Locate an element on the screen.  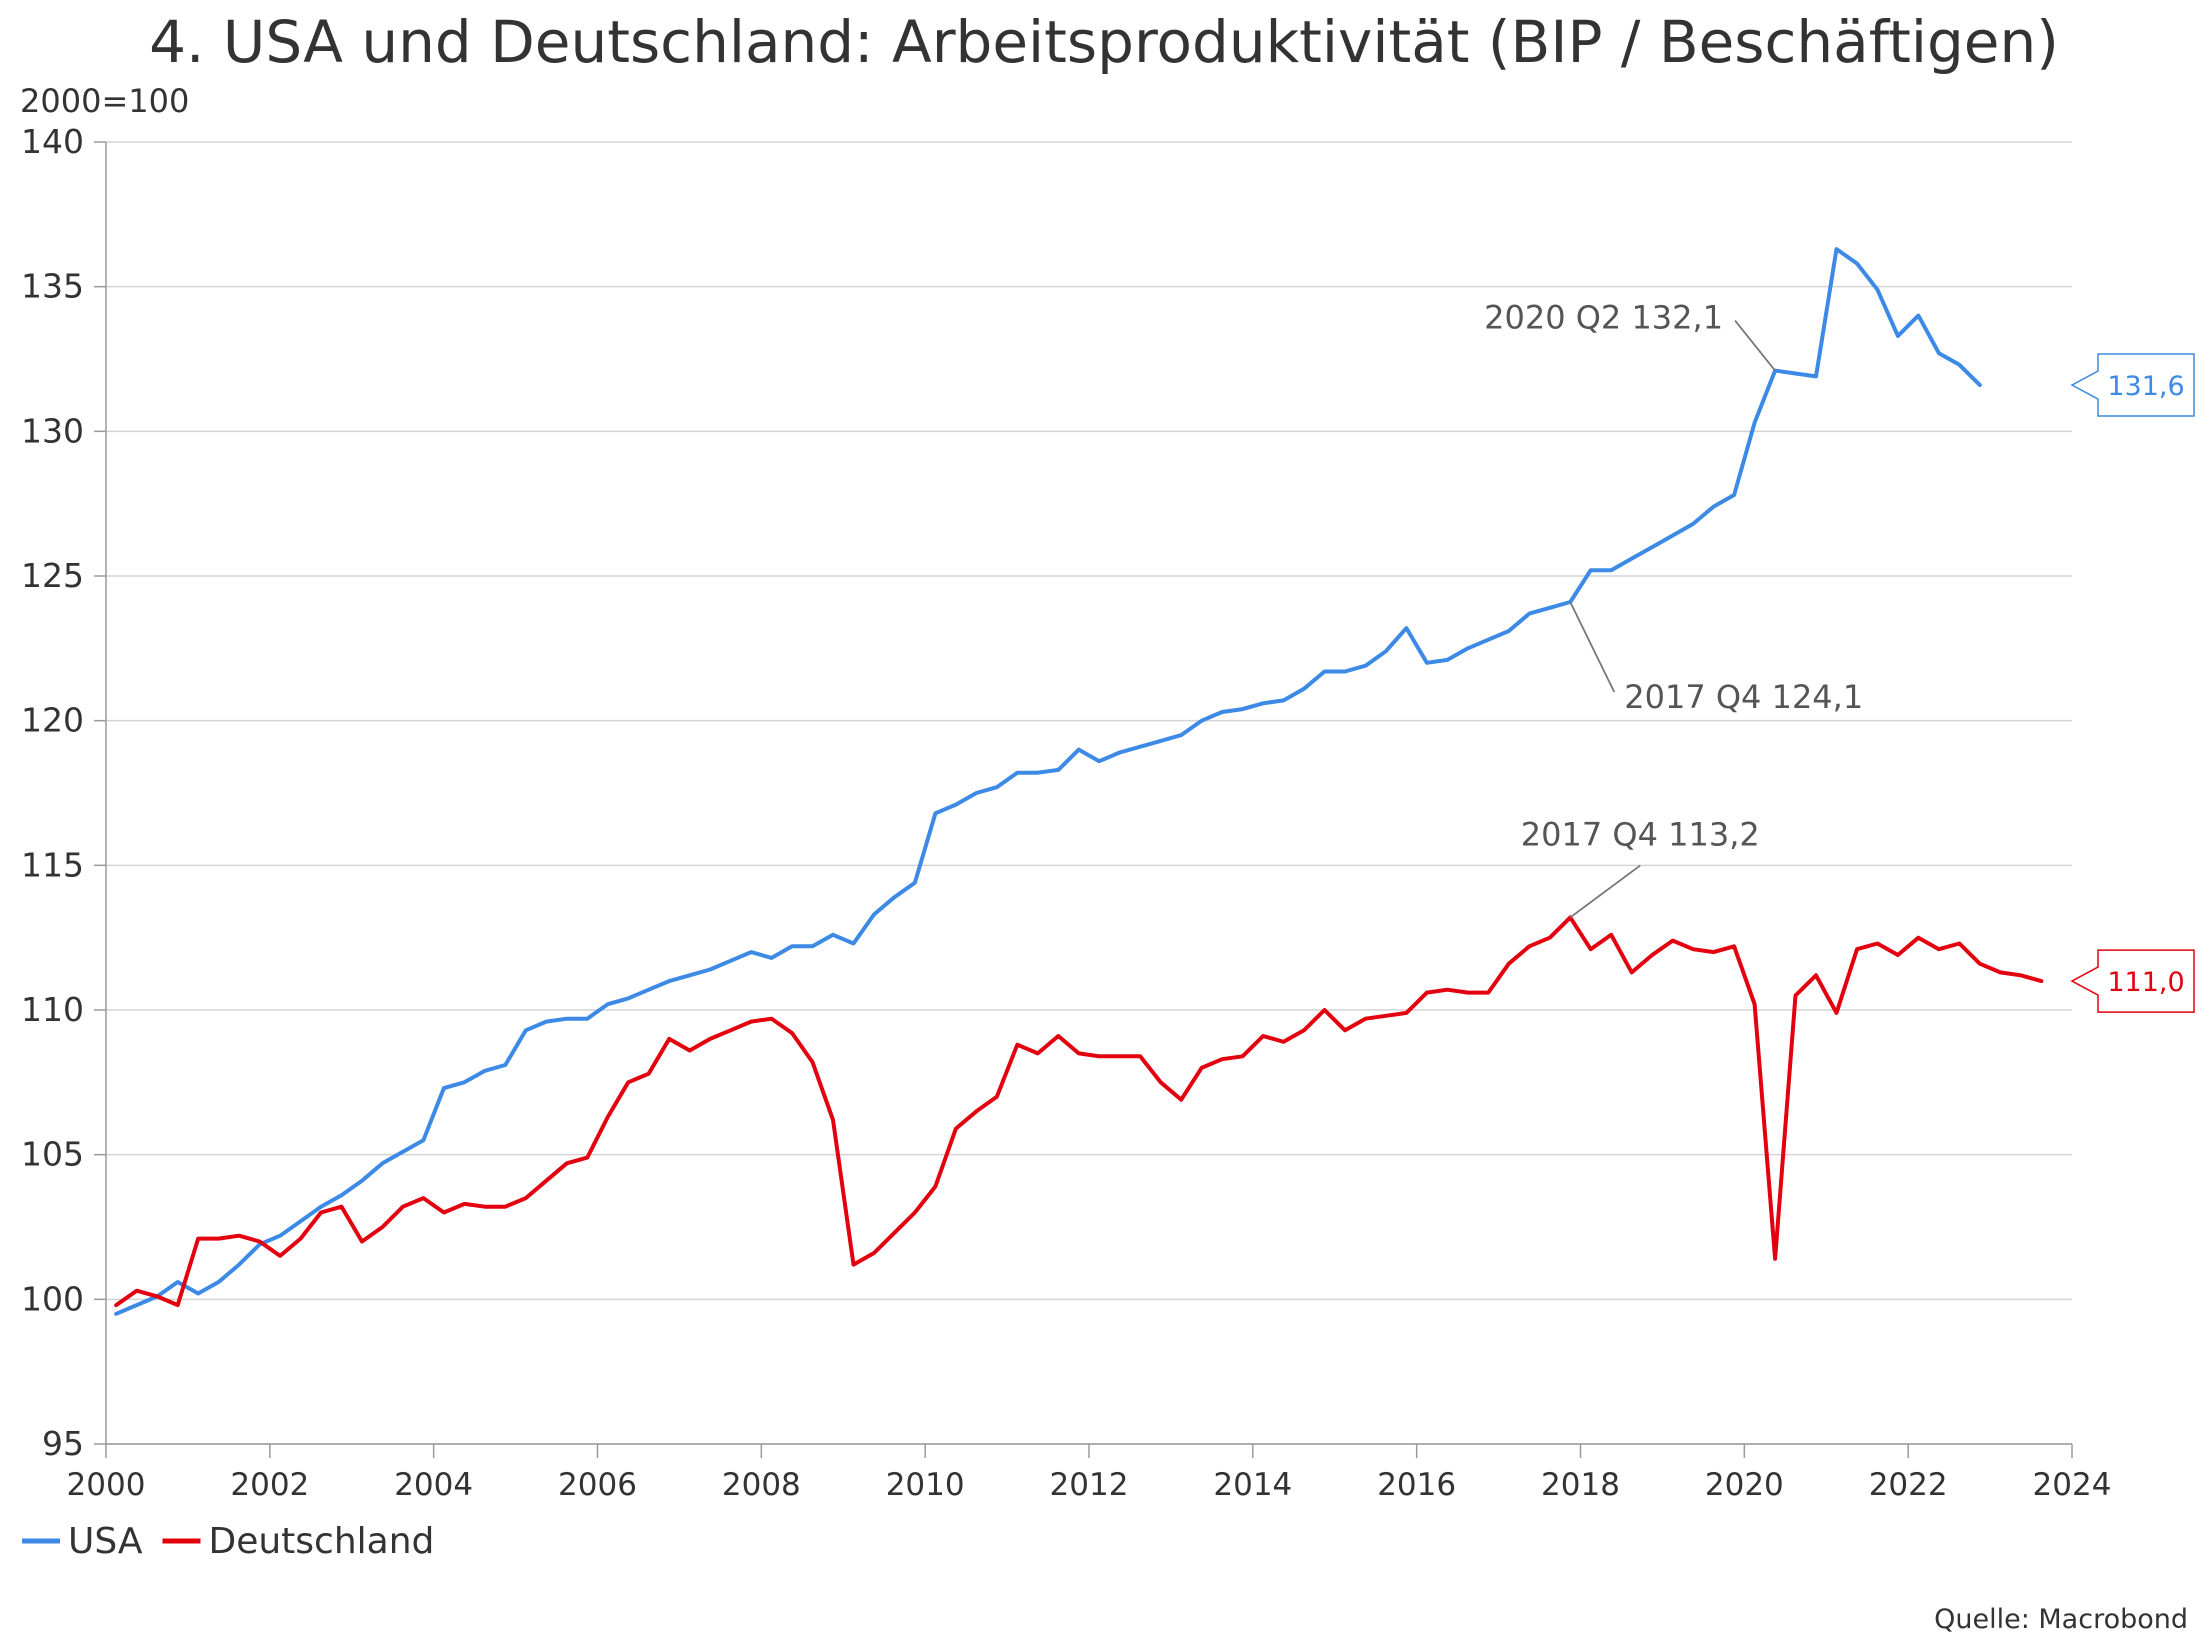
y-tick-label-130: 130 is located at coordinates (52, 430).